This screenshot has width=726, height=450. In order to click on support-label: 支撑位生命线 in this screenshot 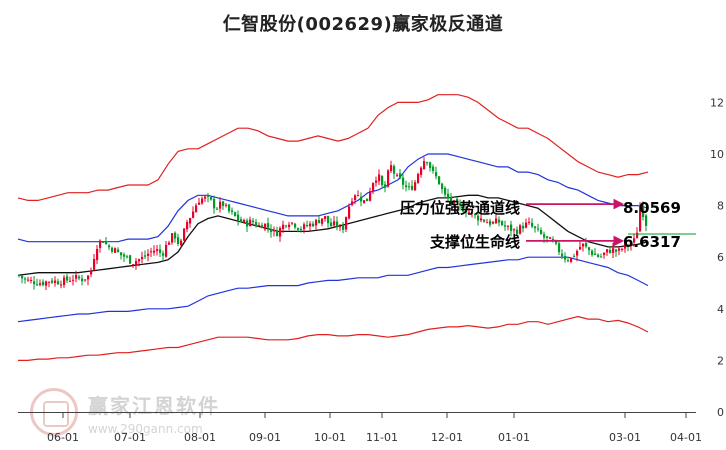, I will do `click(474, 242)`.